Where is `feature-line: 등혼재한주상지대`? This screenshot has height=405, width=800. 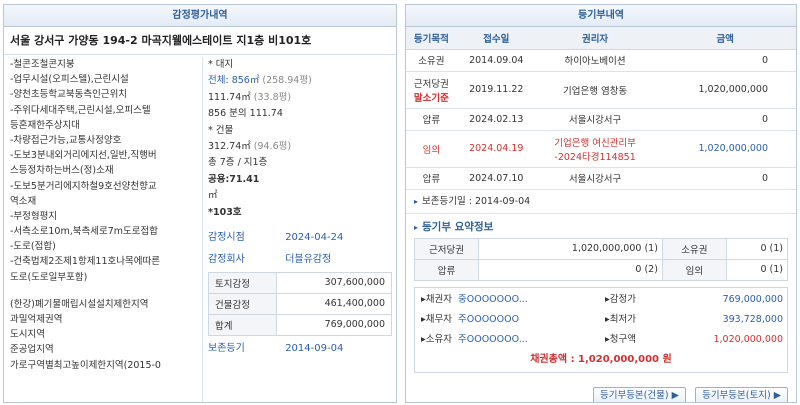
feature-line: 등혼재한주상지대 is located at coordinates (45, 125).